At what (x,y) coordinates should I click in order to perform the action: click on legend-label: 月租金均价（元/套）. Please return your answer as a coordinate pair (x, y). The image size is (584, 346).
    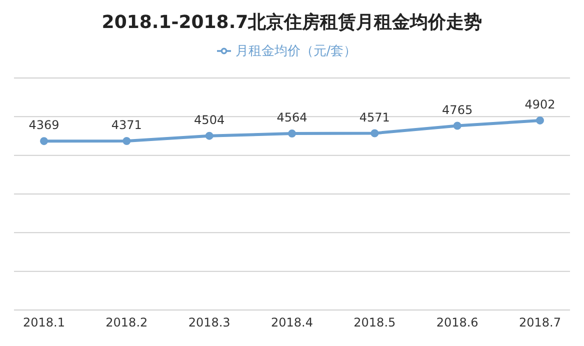
    Looking at the image, I should click on (296, 51).